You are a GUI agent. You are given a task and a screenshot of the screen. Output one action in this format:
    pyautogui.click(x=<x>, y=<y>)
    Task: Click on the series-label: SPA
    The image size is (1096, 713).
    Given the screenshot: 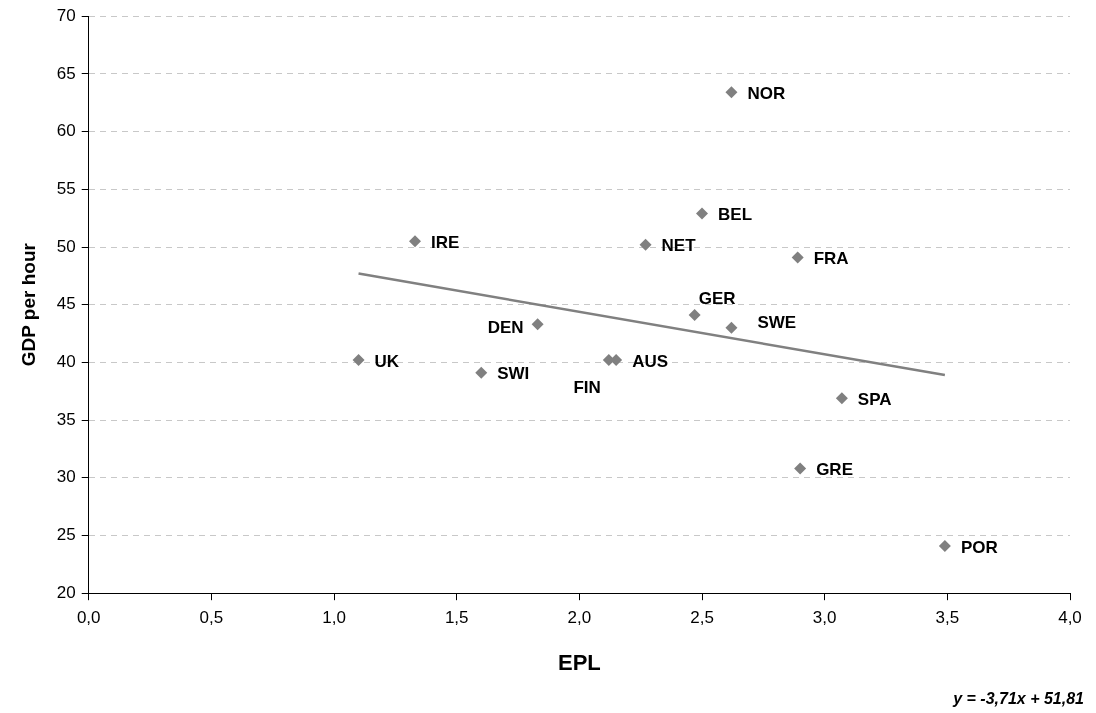 What is the action you would take?
    pyautogui.click(x=874, y=399)
    